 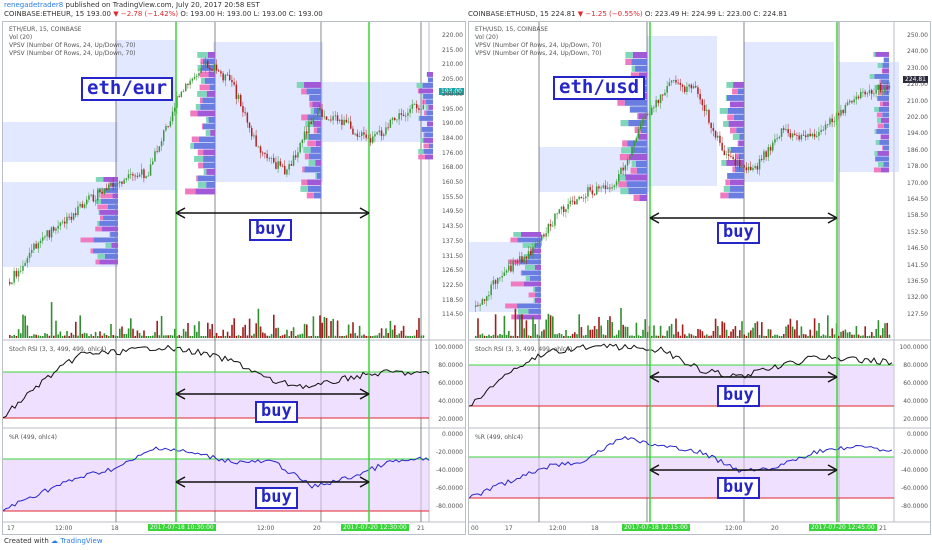 What do you see at coordinates (917, 232) in the screenshot?
I see `price-axis-label: 152.50` at bounding box center [917, 232].